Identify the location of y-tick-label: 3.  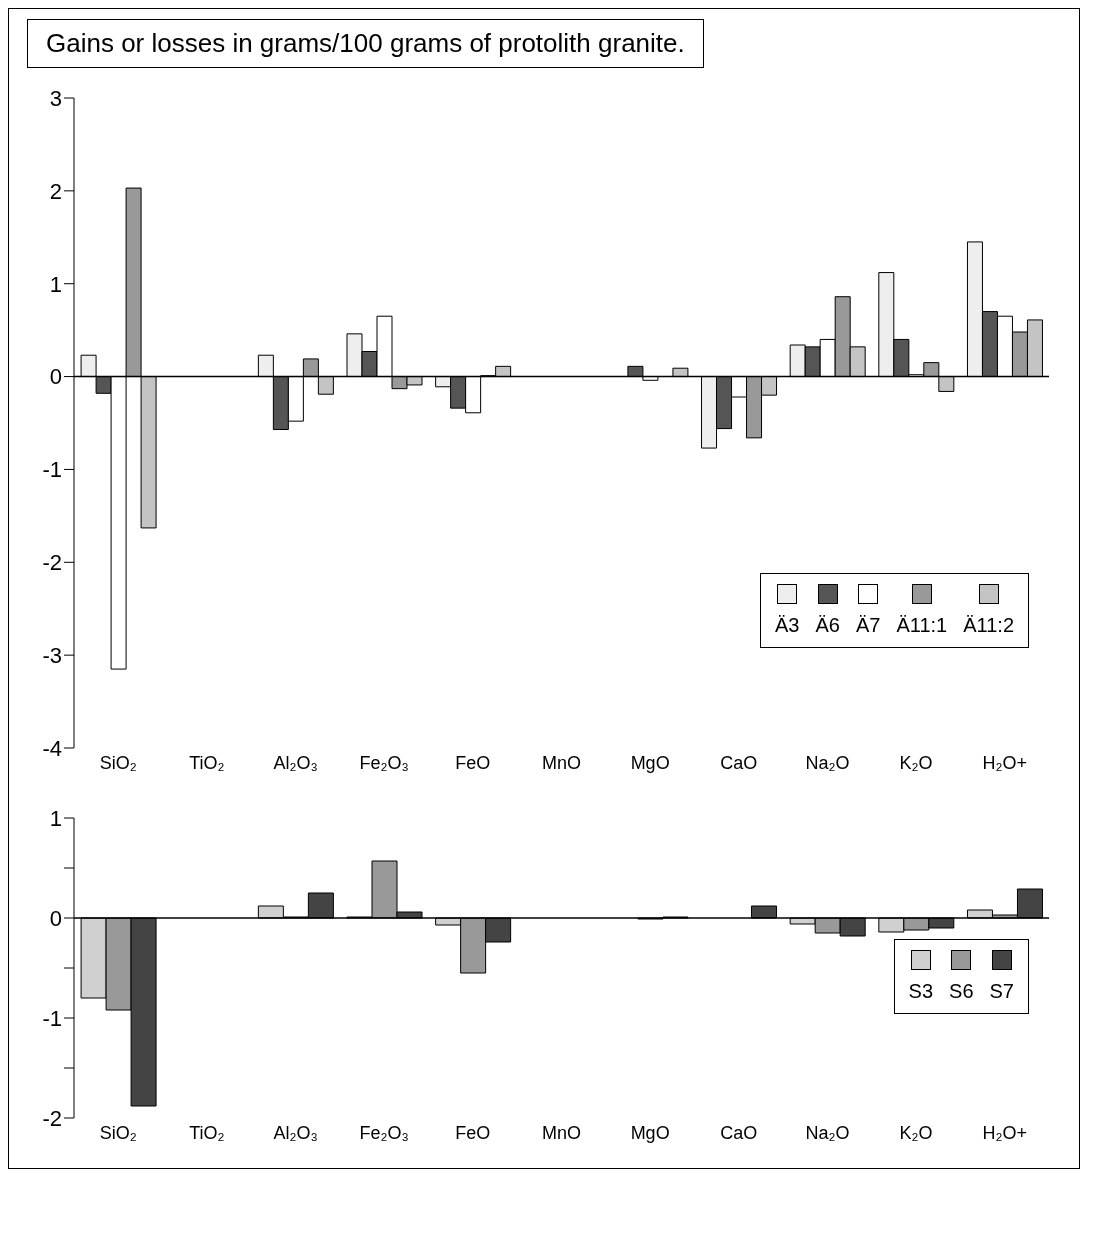
(55, 98).